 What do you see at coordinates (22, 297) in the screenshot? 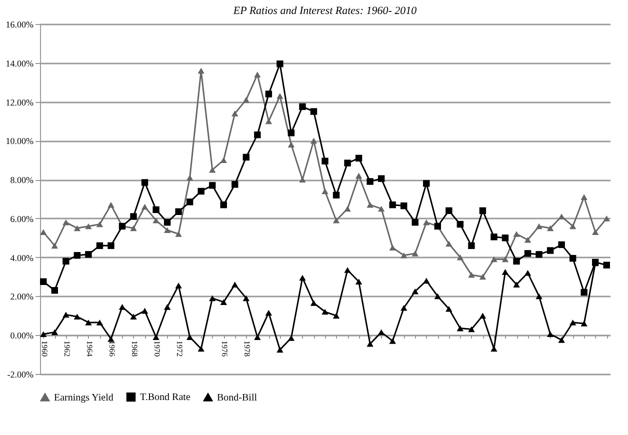
I see `y-tick-label: 2.00%` at bounding box center [22, 297].